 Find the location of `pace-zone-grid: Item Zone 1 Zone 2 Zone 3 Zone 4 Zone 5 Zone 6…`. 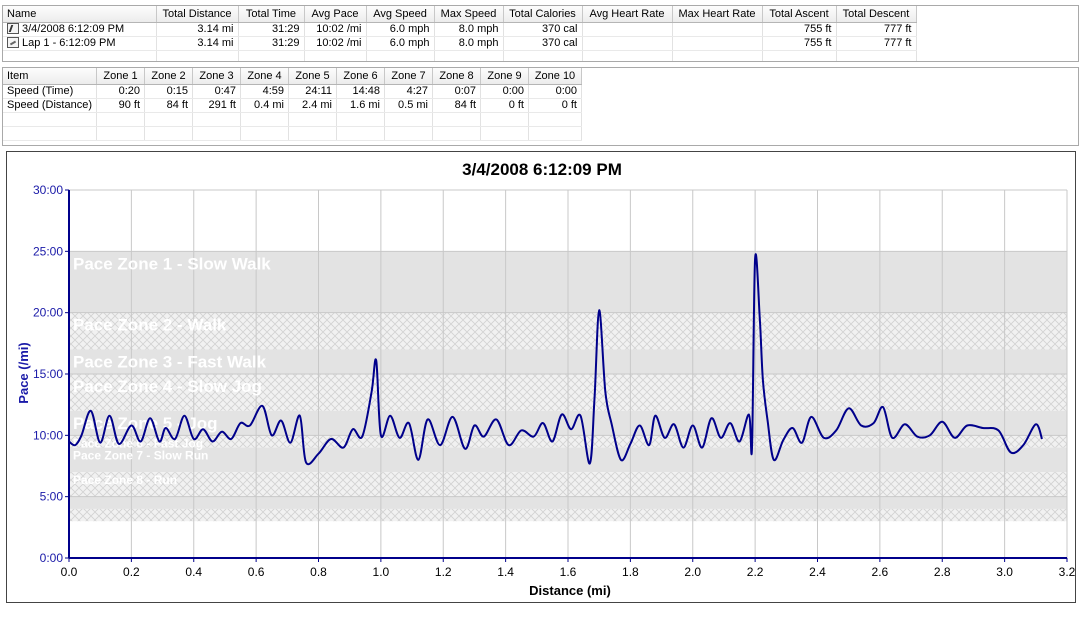

pace-zone-grid: Item Zone 1 Zone 2 Zone 3 Zone 4 Zone 5 Zone 6… is located at coordinates (540, 106).